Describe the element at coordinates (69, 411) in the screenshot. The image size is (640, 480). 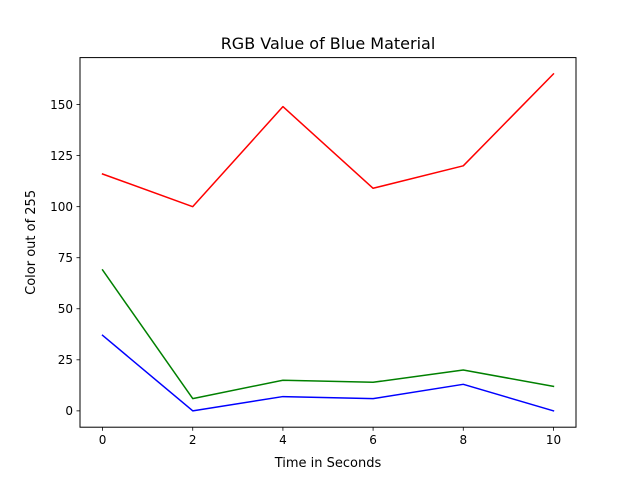
I see `y-tick-label: 0` at that location.